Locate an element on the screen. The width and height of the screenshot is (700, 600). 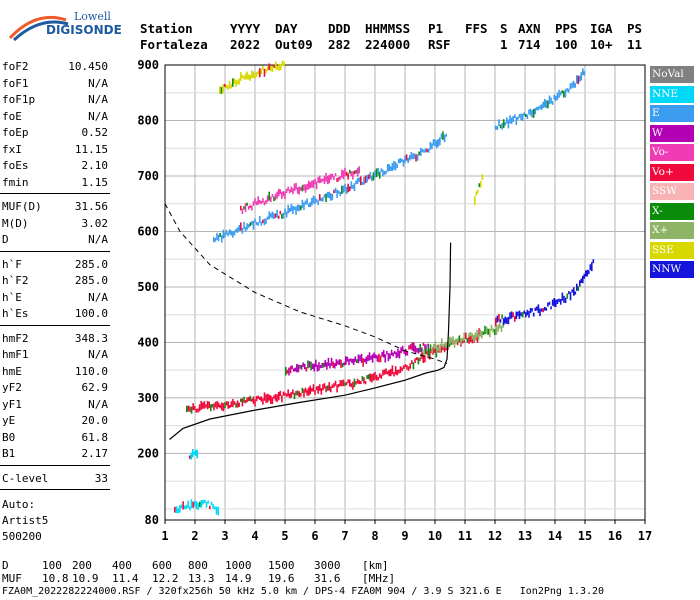
param-row: hmF1 N/A is located at coordinates (55, 355).